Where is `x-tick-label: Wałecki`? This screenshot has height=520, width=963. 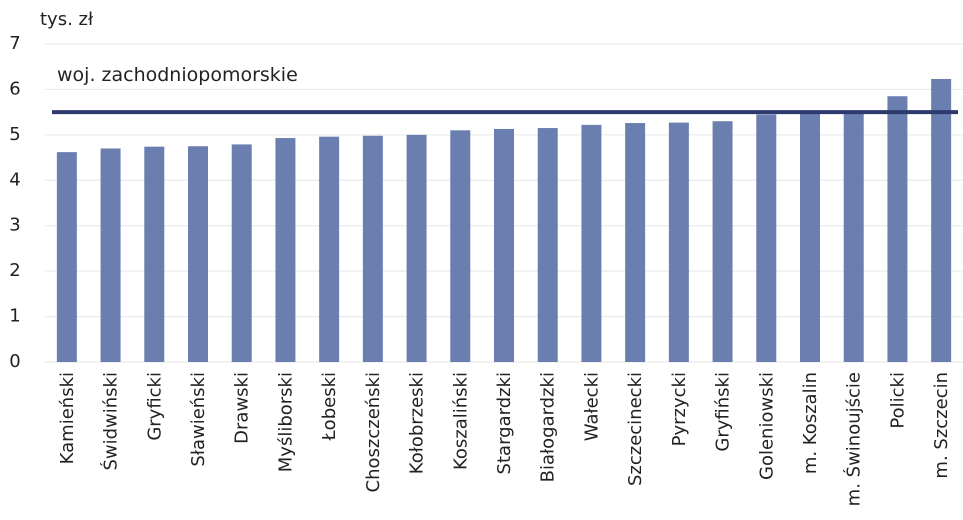
x-tick-label: Wałecki is located at coordinates (591, 406).